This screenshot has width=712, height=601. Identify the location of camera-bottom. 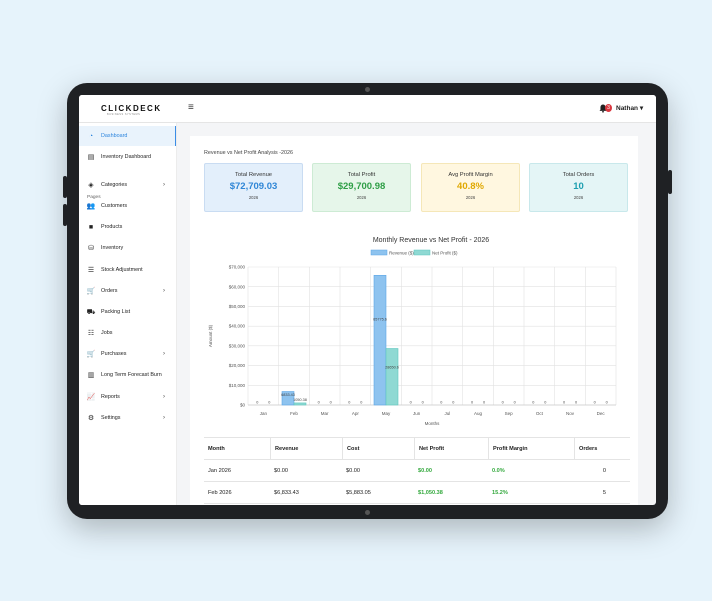
(367, 512).